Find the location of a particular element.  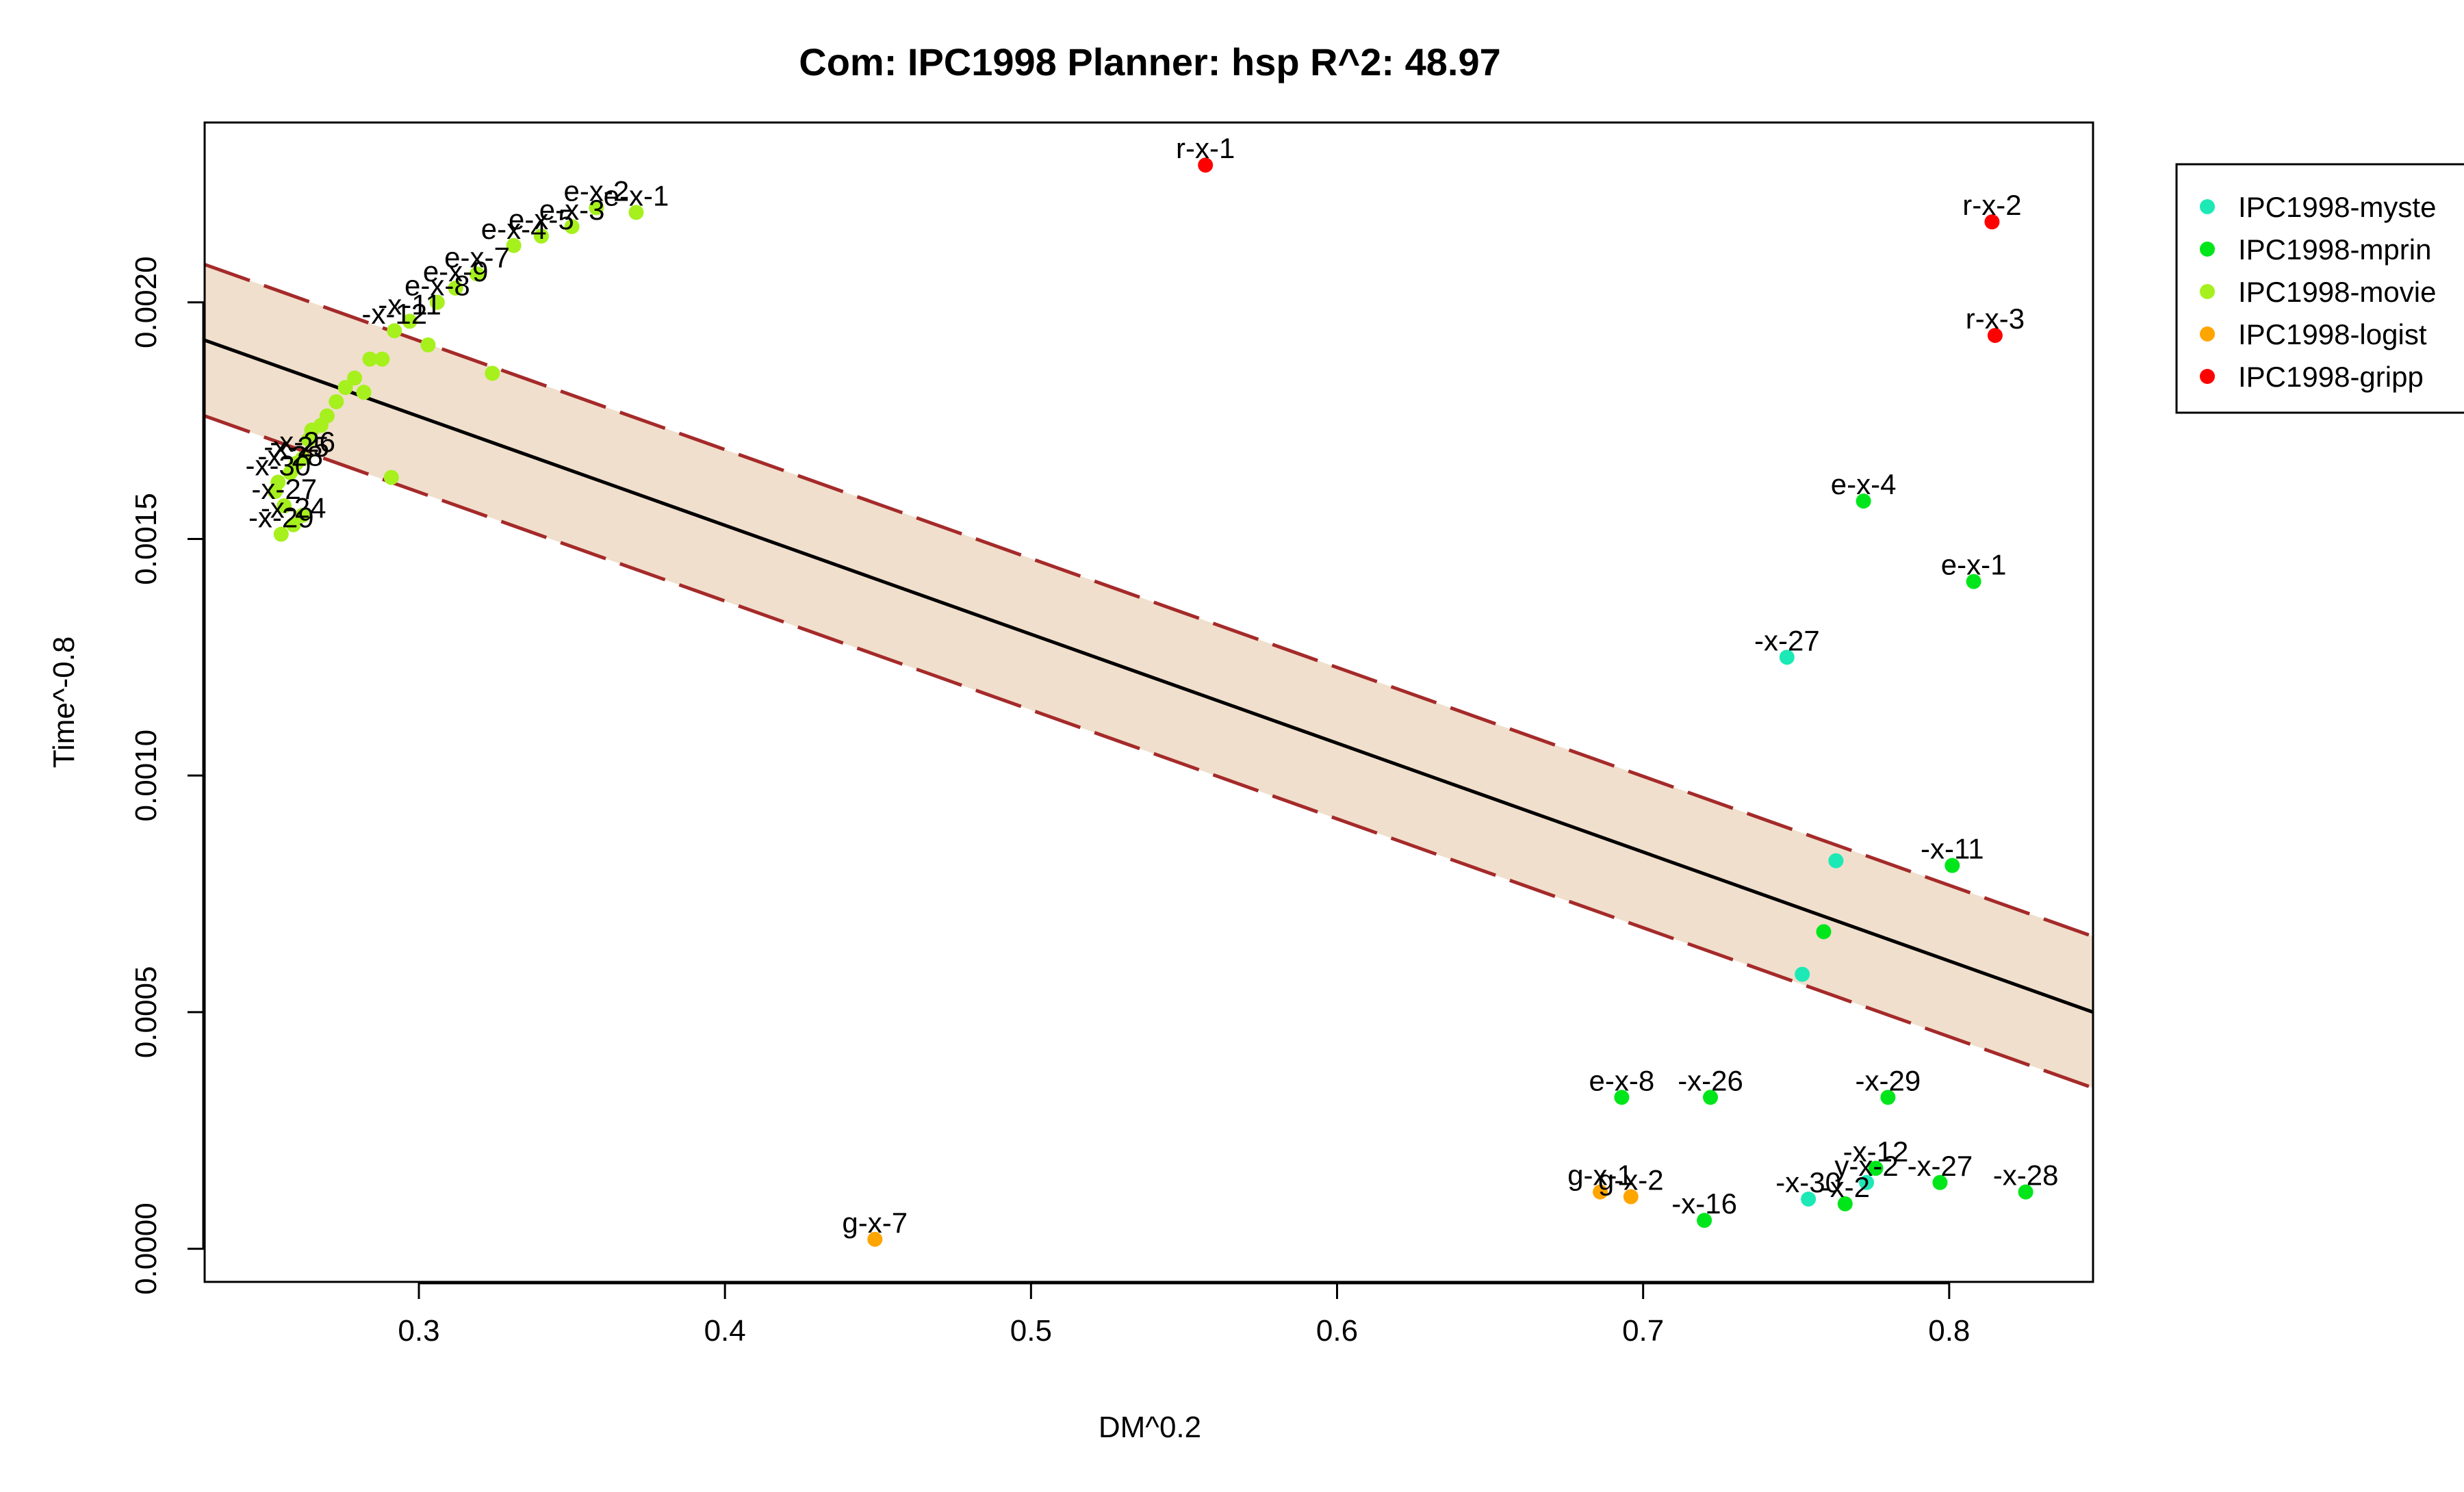

point-label-s2-6: e-x-9 is located at coordinates (456, 271).